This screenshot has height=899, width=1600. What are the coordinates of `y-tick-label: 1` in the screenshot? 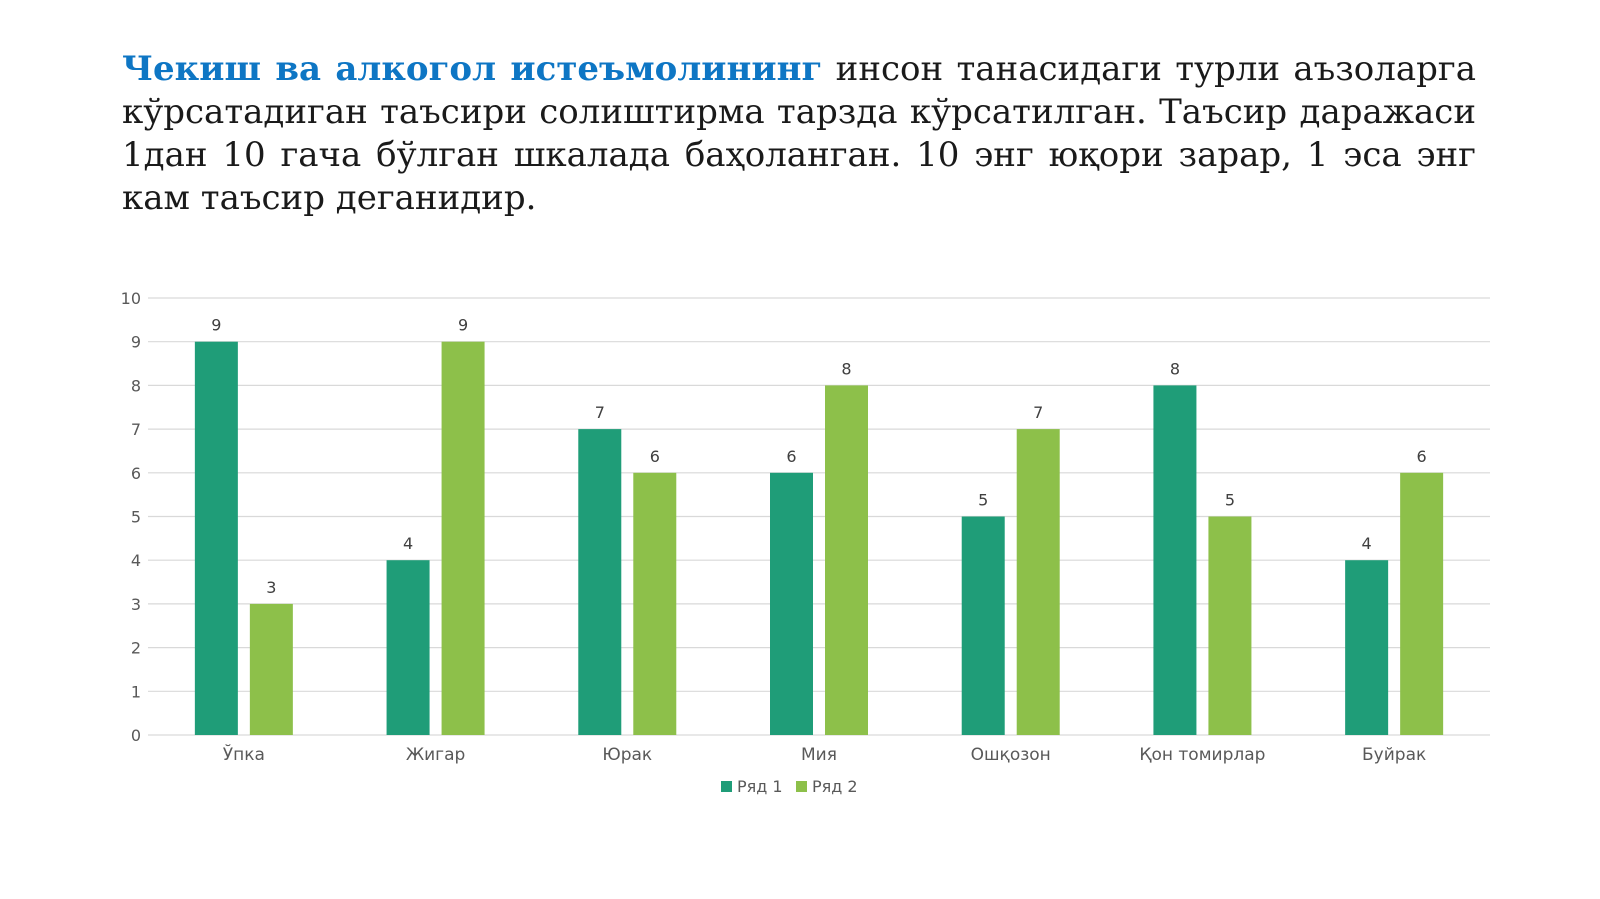 It's located at (136, 691).